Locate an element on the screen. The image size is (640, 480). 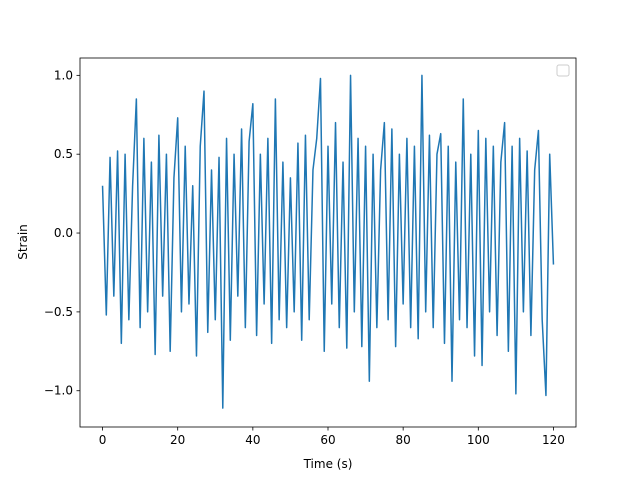
x-tick-label: 40 is located at coordinates (252, 440).